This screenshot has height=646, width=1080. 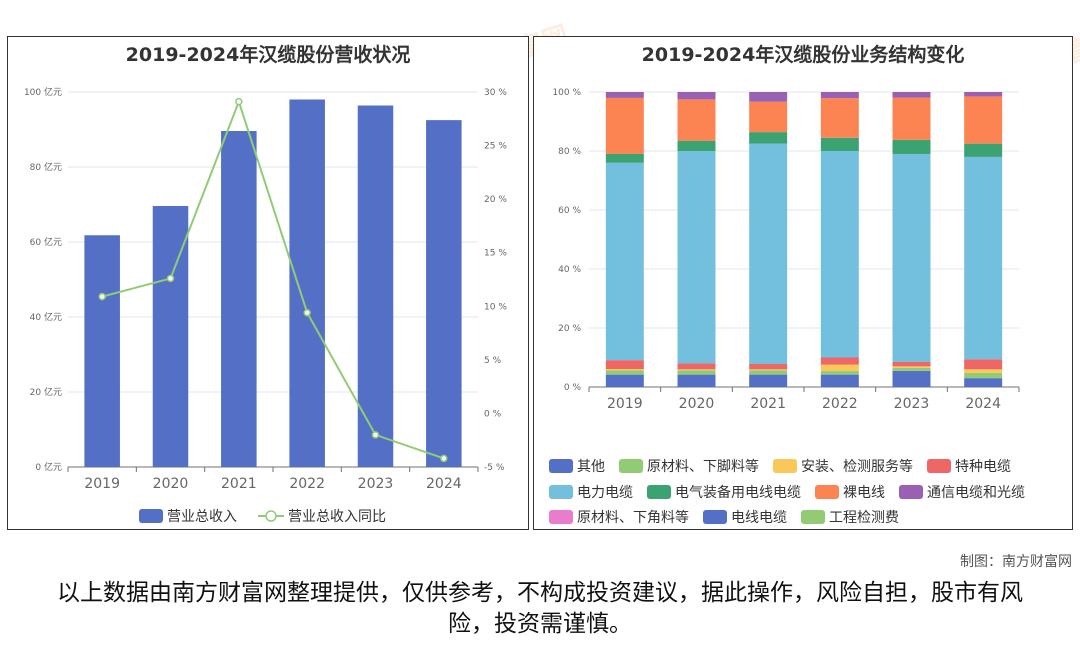 I want to click on y-right-tick-label: 10 %, so click(x=495, y=307).